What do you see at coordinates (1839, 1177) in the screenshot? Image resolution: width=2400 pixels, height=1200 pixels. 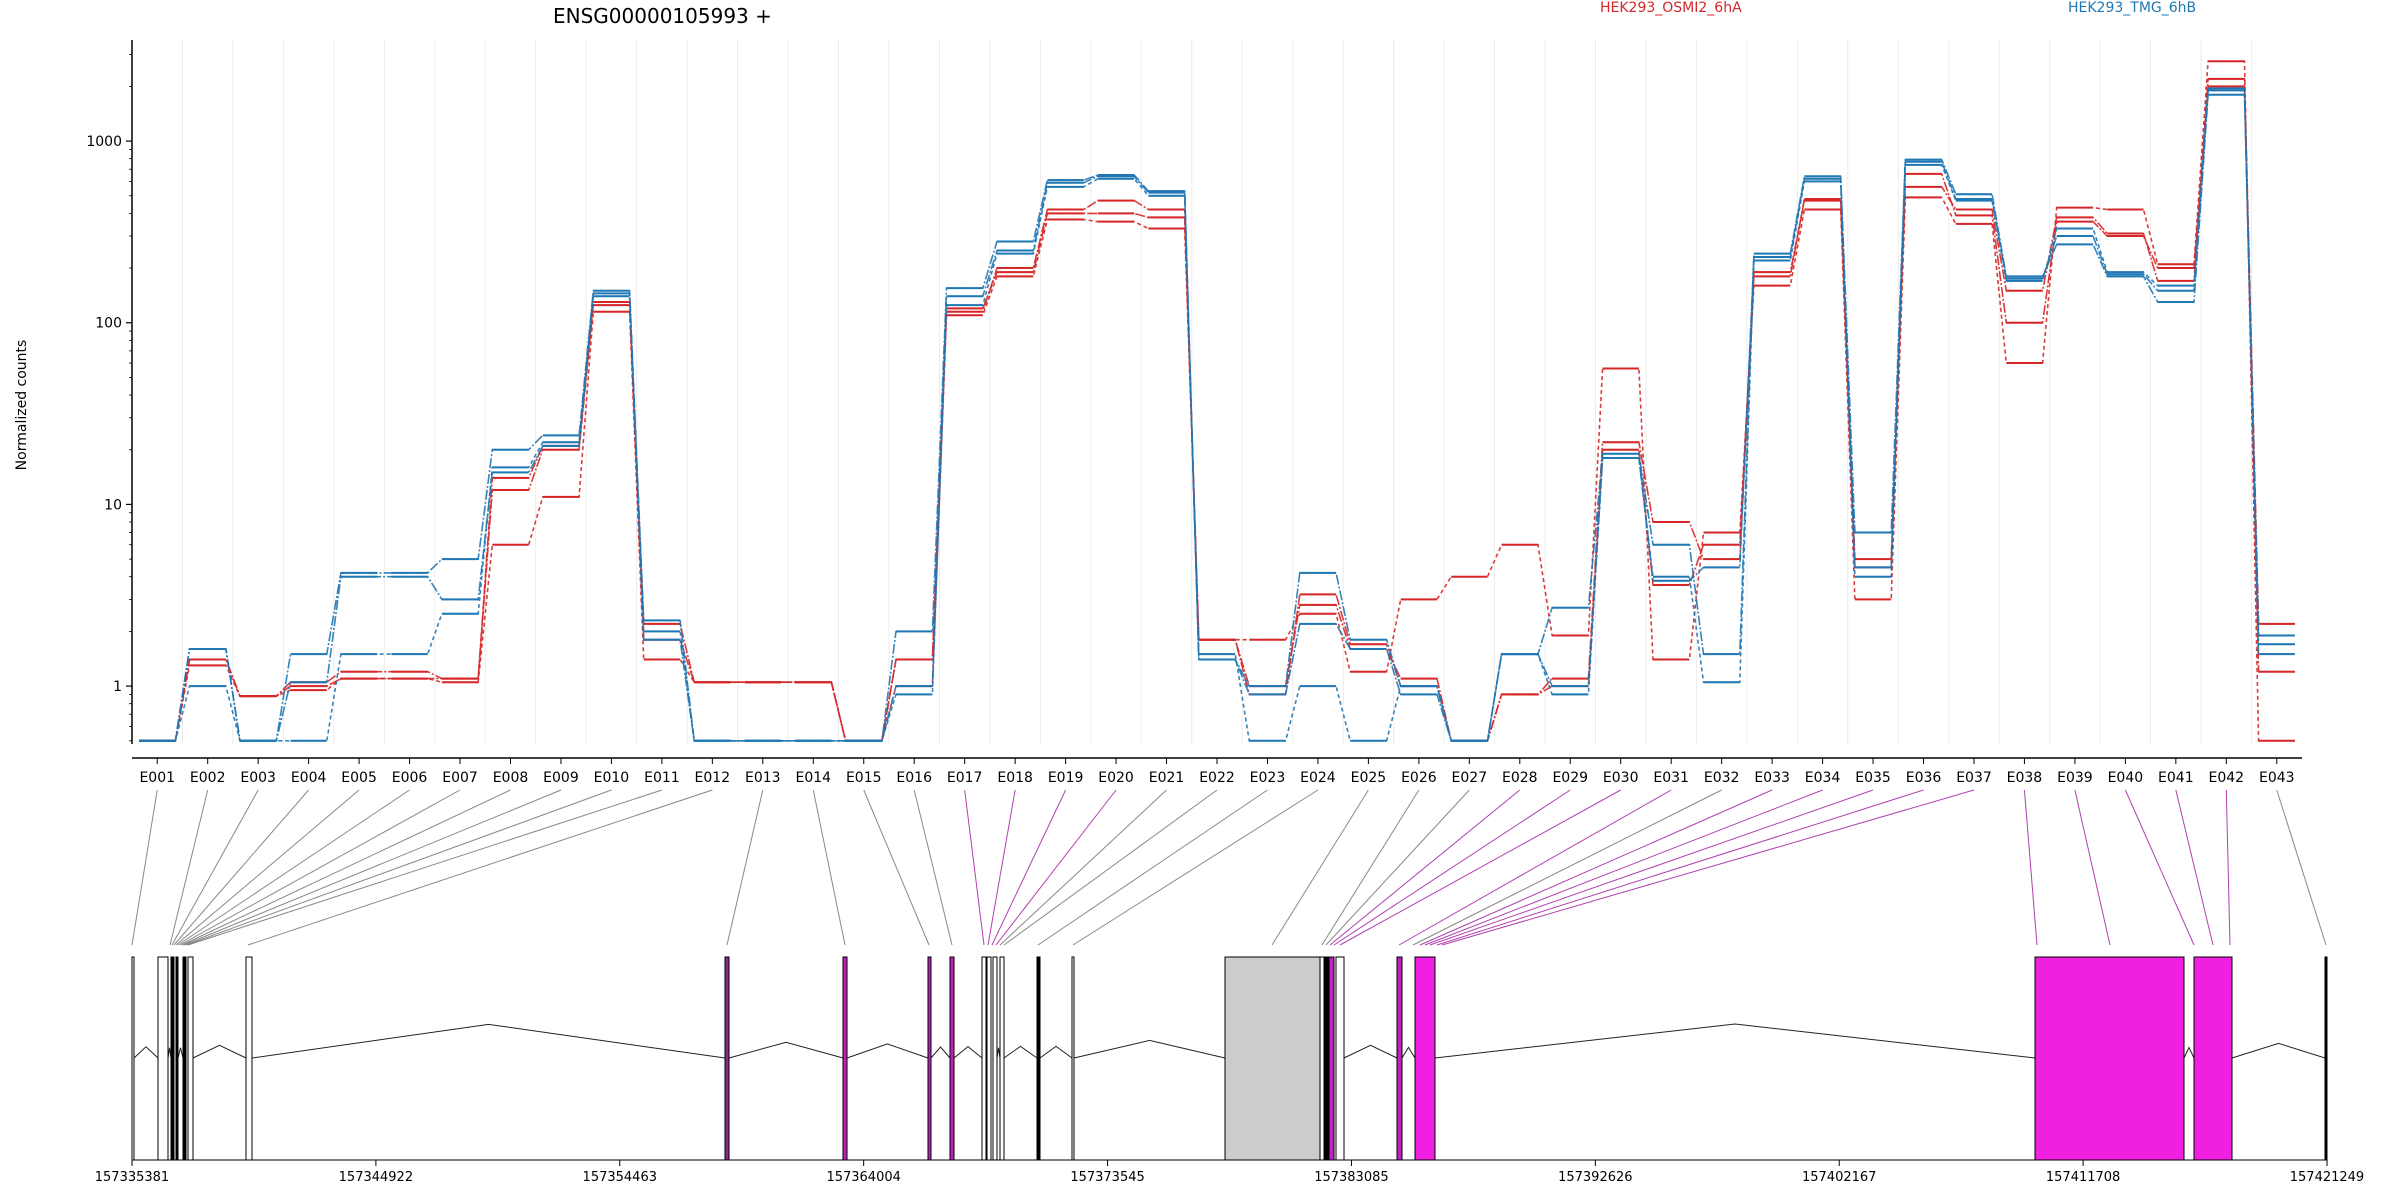 I see `coordinate-label: 157402167` at bounding box center [1839, 1177].